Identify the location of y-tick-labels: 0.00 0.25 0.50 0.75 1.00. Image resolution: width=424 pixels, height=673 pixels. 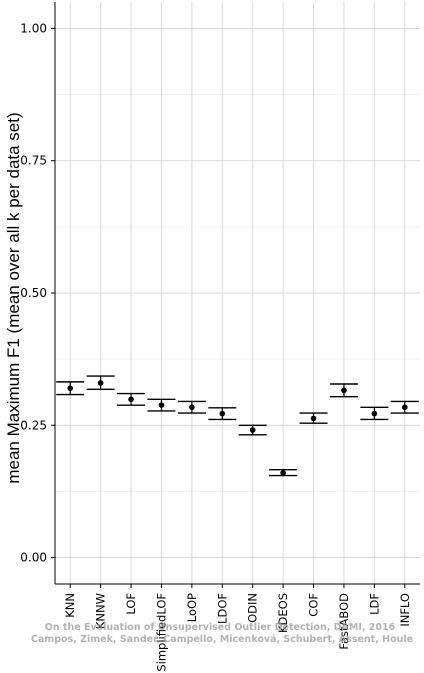
(33, 292).